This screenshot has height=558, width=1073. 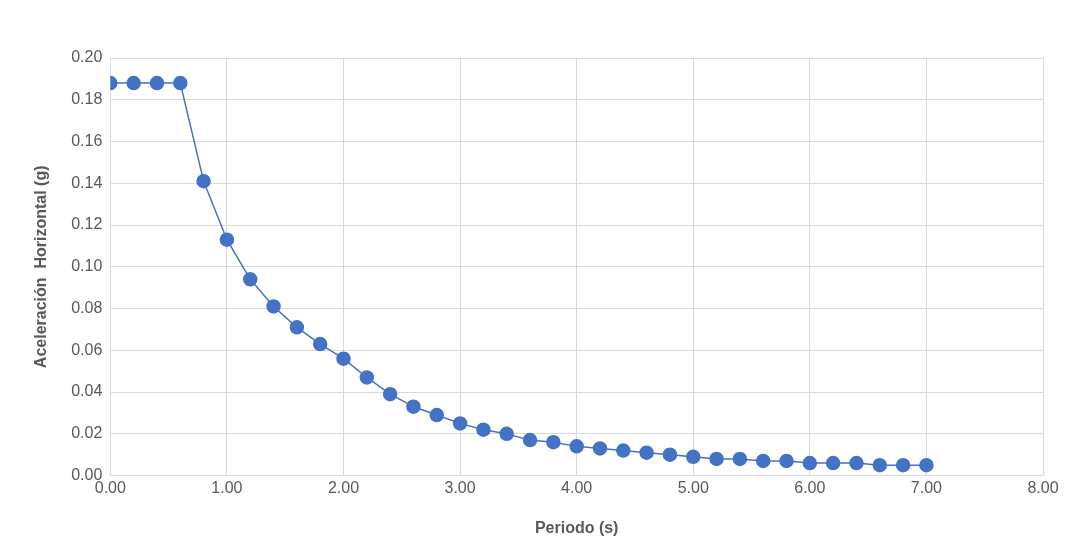 What do you see at coordinates (87, 99) in the screenshot?
I see `y-tick-label: 0.18` at bounding box center [87, 99].